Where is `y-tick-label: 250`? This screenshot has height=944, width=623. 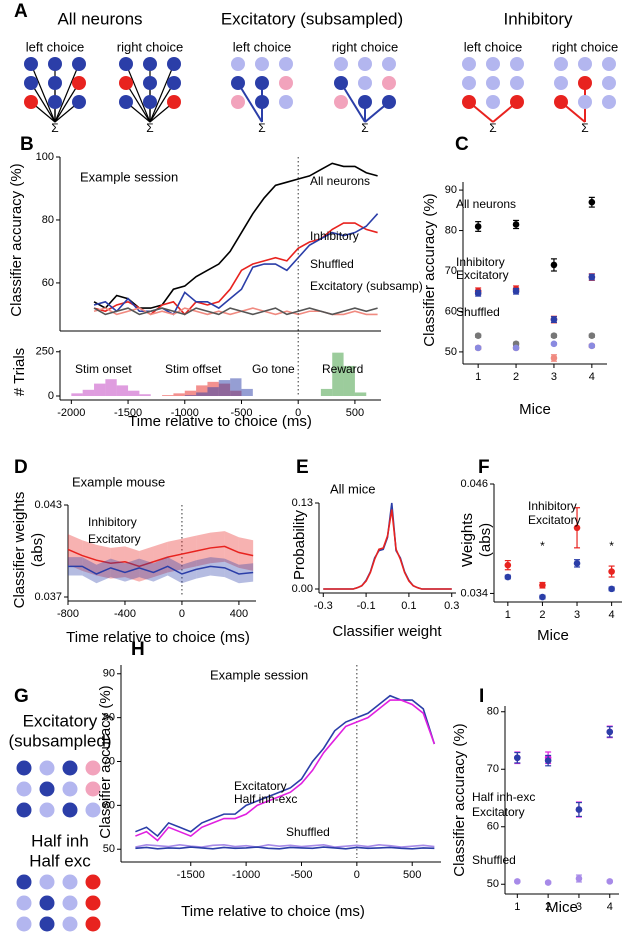 y-tick-label: 250 is located at coordinates (45, 352).